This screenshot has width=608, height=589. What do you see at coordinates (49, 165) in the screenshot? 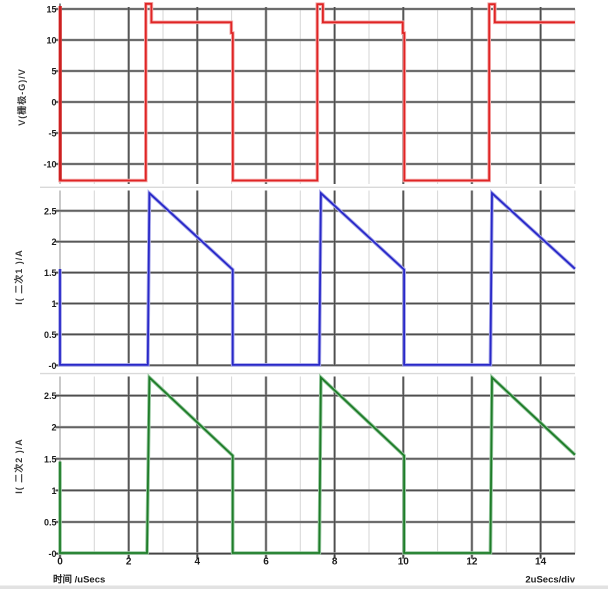
I see `svg-text: -10` at bounding box center [49, 165].